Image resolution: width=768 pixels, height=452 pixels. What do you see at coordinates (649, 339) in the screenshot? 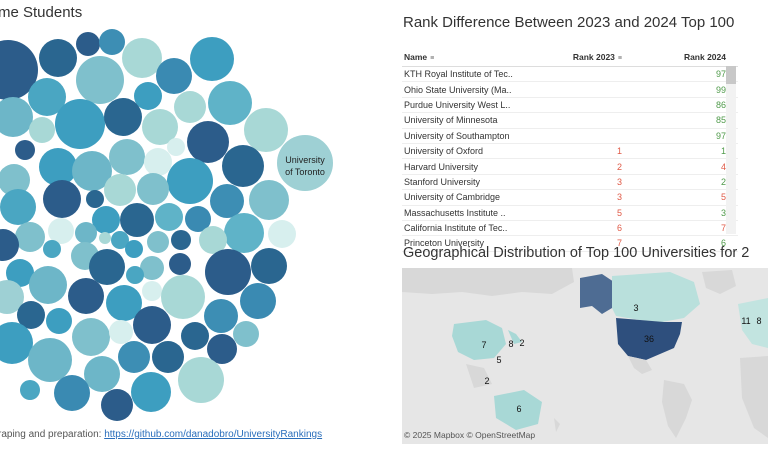
I see `usa-shape` at bounding box center [649, 339].